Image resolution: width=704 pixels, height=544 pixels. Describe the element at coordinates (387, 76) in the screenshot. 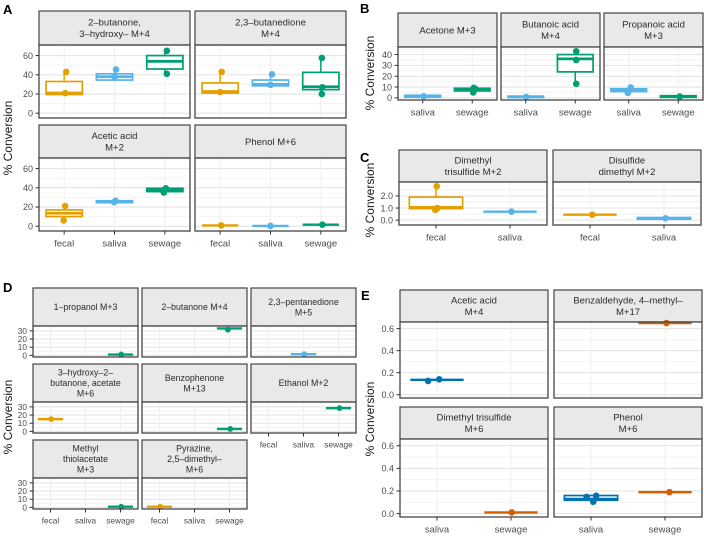

I see `y-tick-label: 20` at that location.